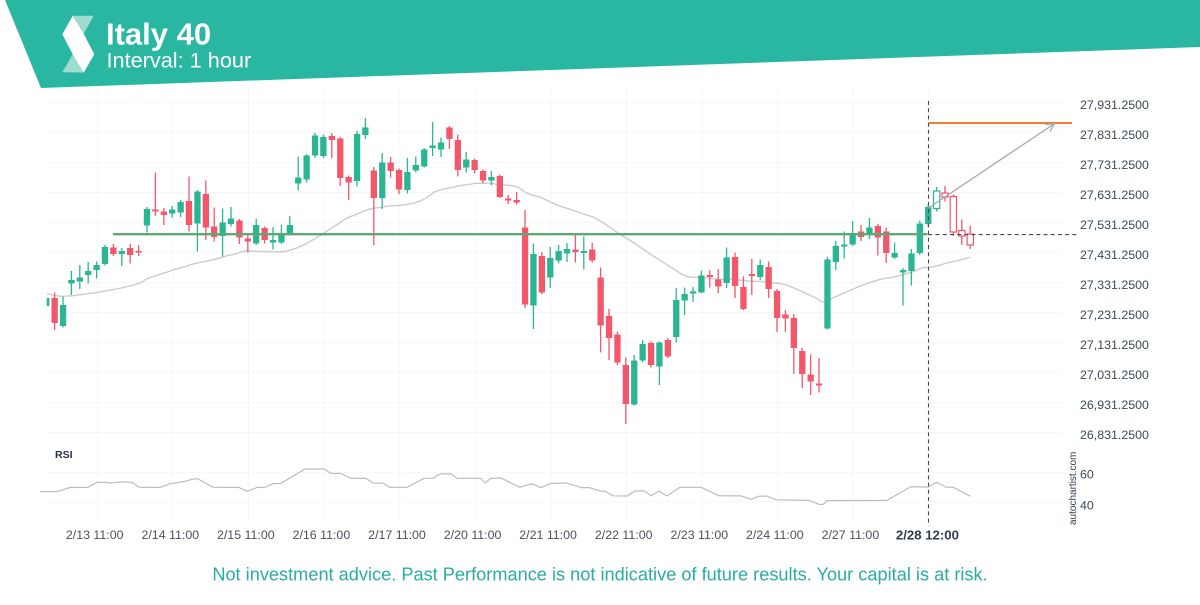 Image resolution: width=1200 pixels, height=605 pixels. I want to click on svg-text: 27,131.2500, so click(1114, 345).